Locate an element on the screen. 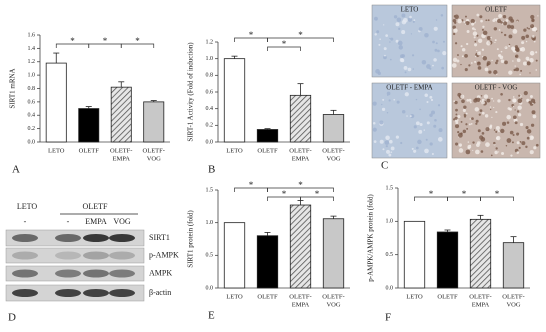 Image resolution: width=546 pixels, height=332 pixels. y-tick-label: 0.5 is located at coordinates (210, 256).